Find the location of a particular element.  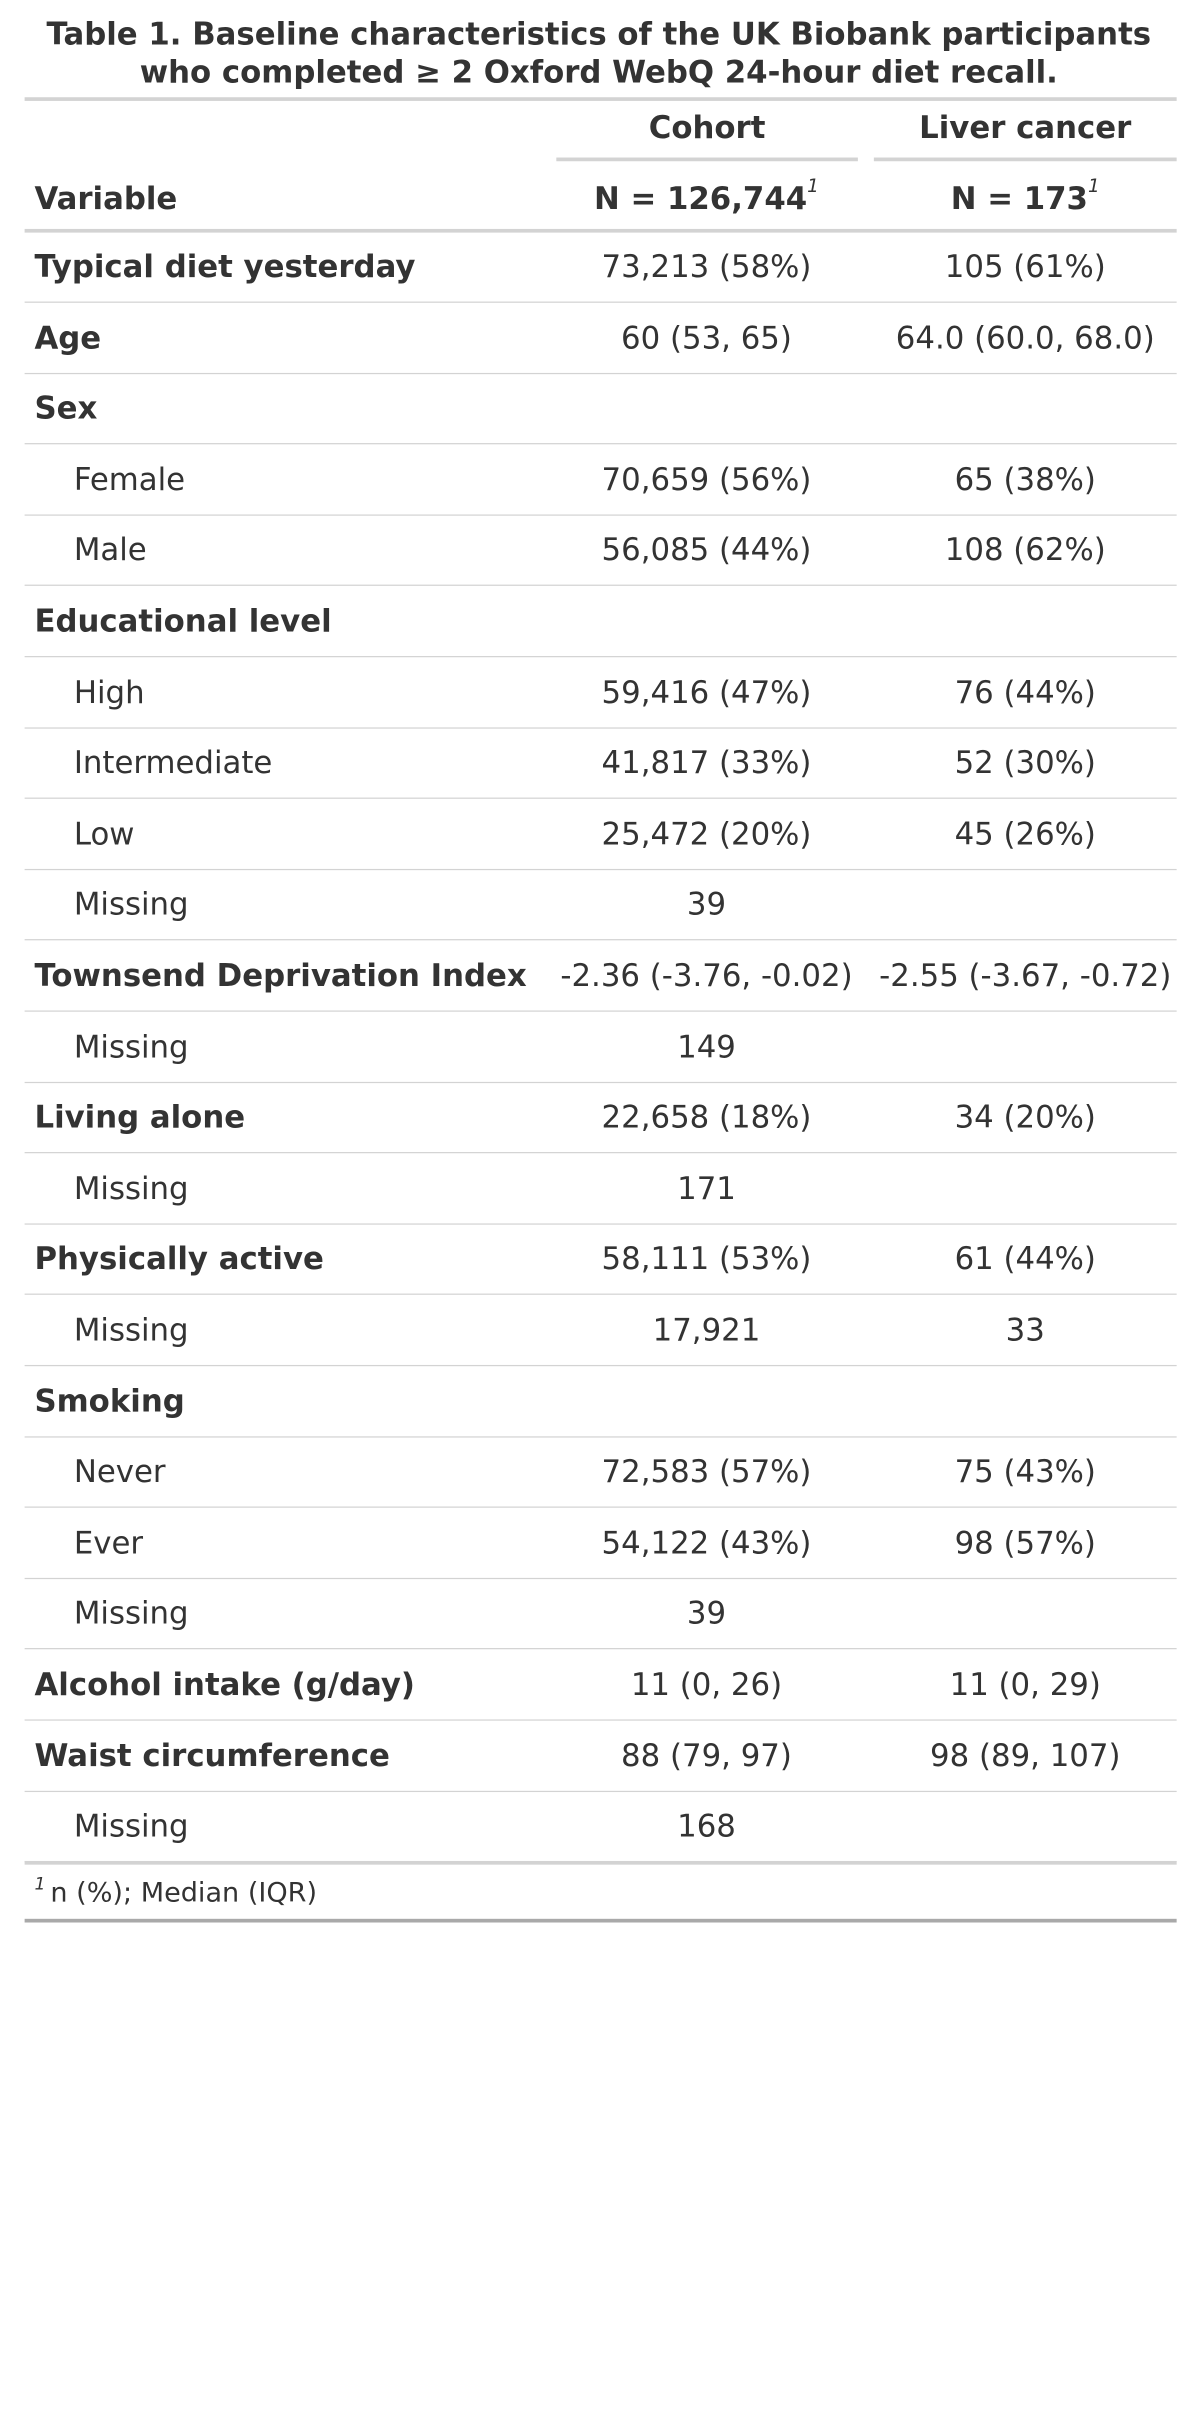

footnote-text: n (%); Median (IQR) is located at coordinates (184, 1893).